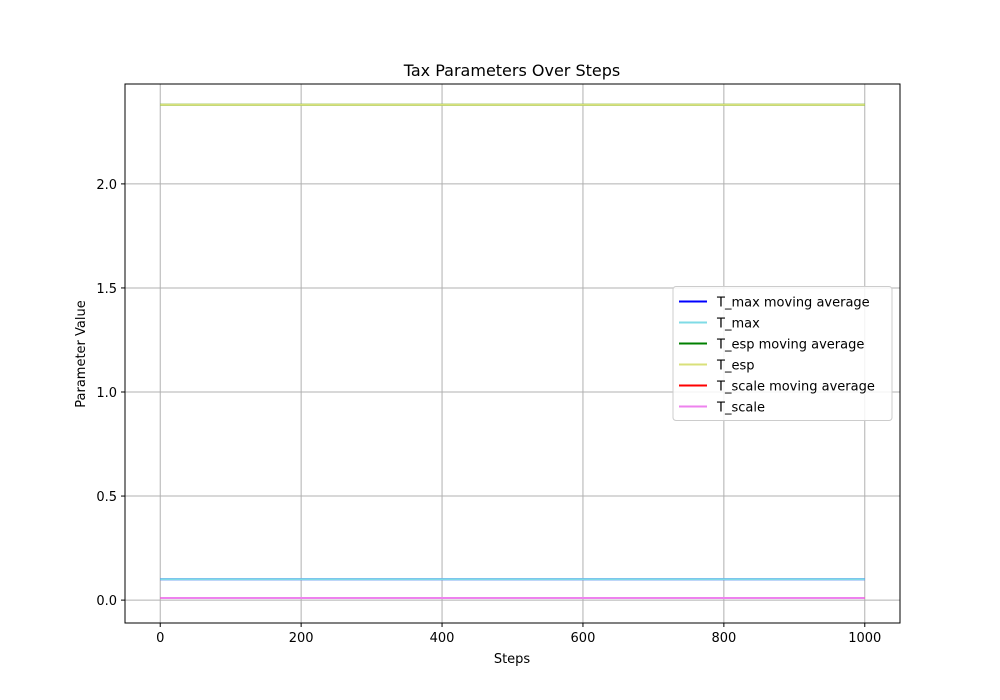 This screenshot has height=700, width=1000. Describe the element at coordinates (583, 638) in the screenshot. I see `x-tick-label: 600` at that location.